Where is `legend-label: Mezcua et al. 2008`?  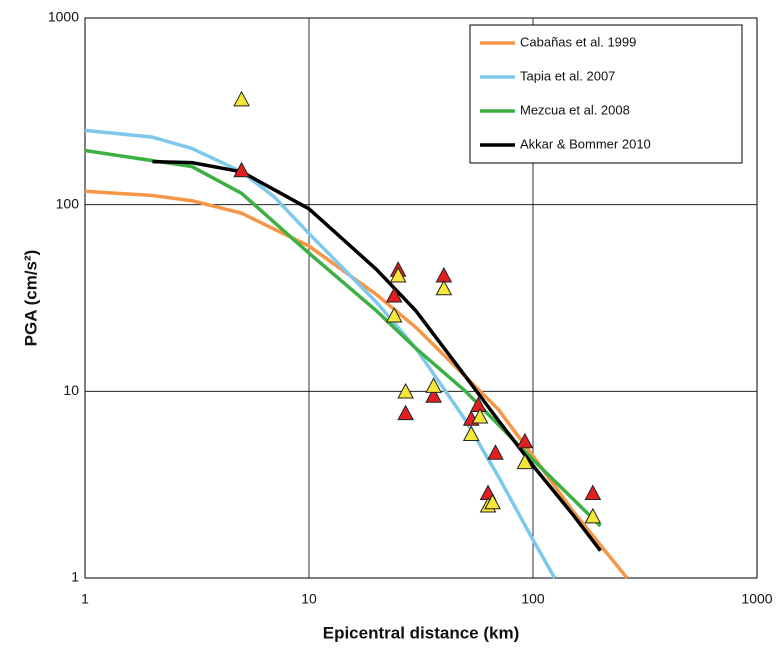
legend-label: Mezcua et al. 2008 is located at coordinates (575, 109).